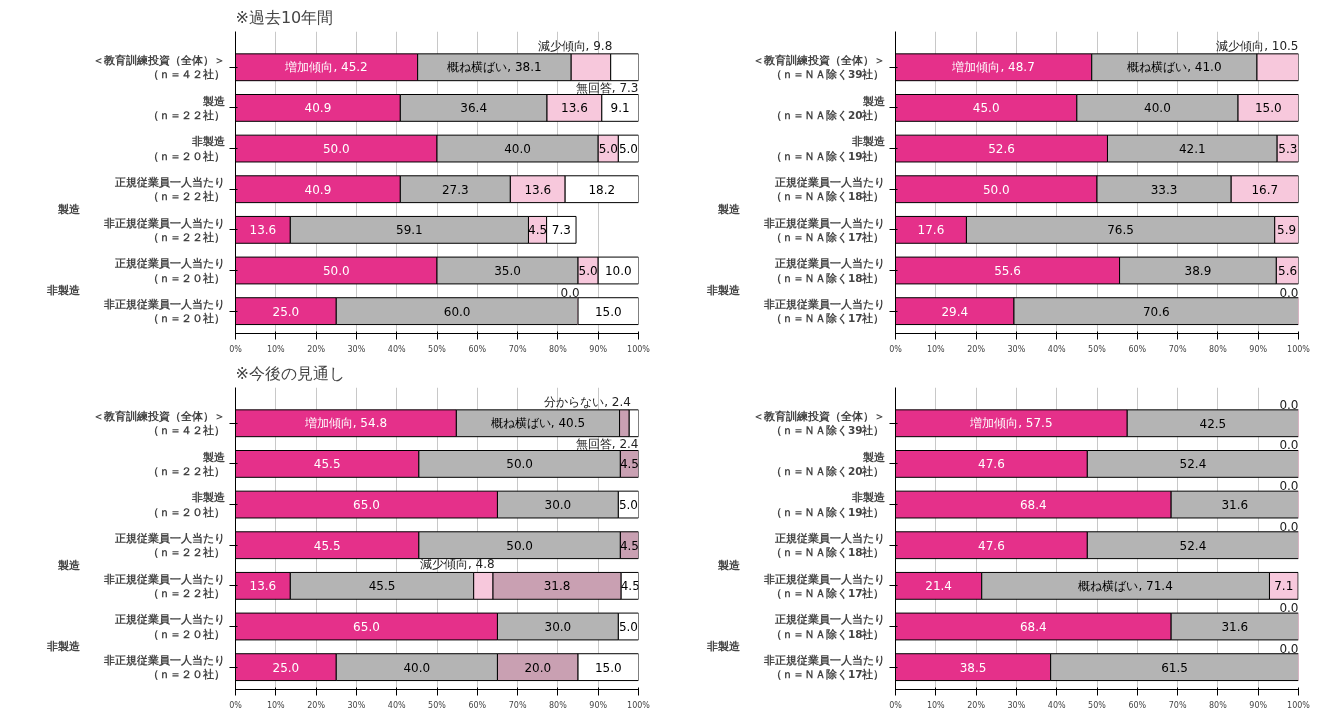 Image resolution: width=1323 pixels, height=718 pixels. I want to click on x-tick-label: 60%, so click(1137, 705).